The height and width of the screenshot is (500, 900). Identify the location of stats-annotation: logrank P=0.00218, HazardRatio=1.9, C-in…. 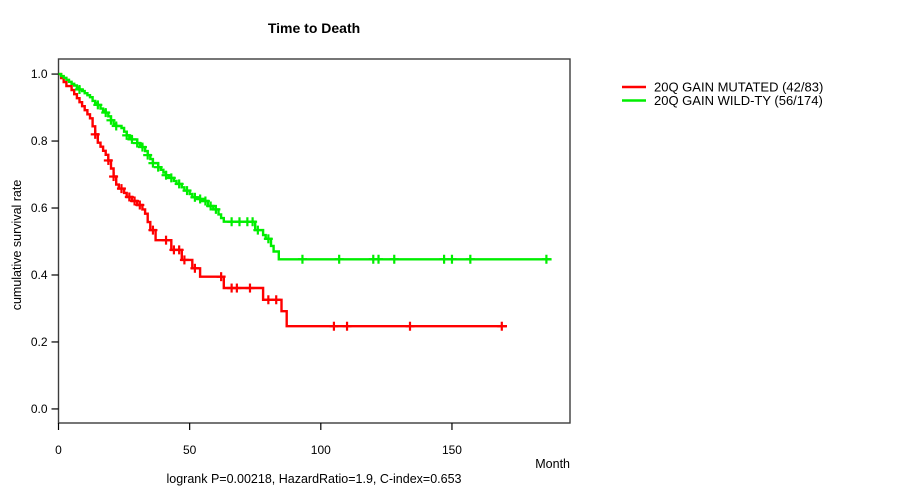
(314, 479).